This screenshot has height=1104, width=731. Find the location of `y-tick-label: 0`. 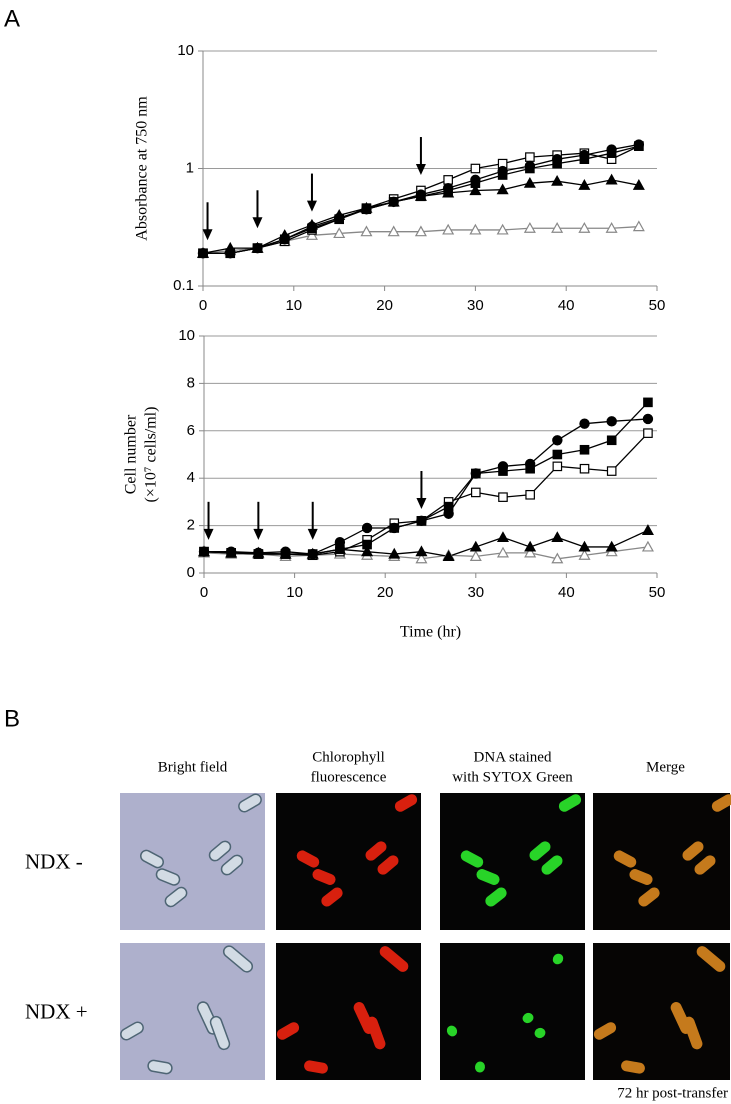

y-tick-label: 0 is located at coordinates (191, 572).